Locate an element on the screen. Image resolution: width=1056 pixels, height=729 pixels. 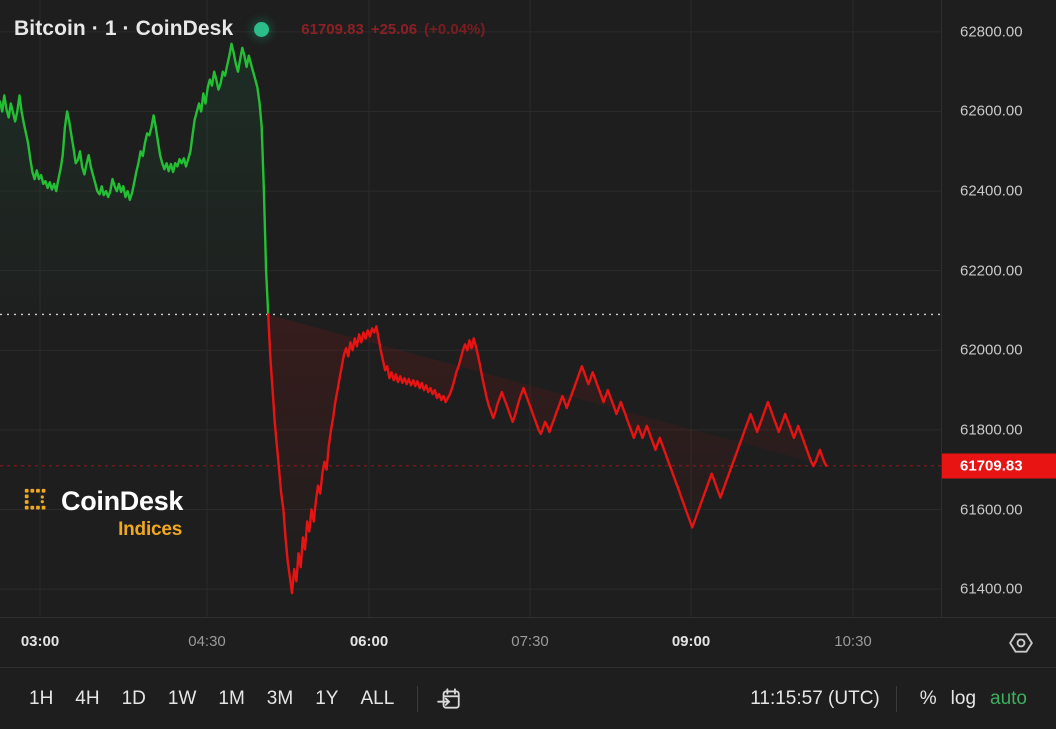
timeframe-1h-button: 1H is located at coordinates (41, 698).